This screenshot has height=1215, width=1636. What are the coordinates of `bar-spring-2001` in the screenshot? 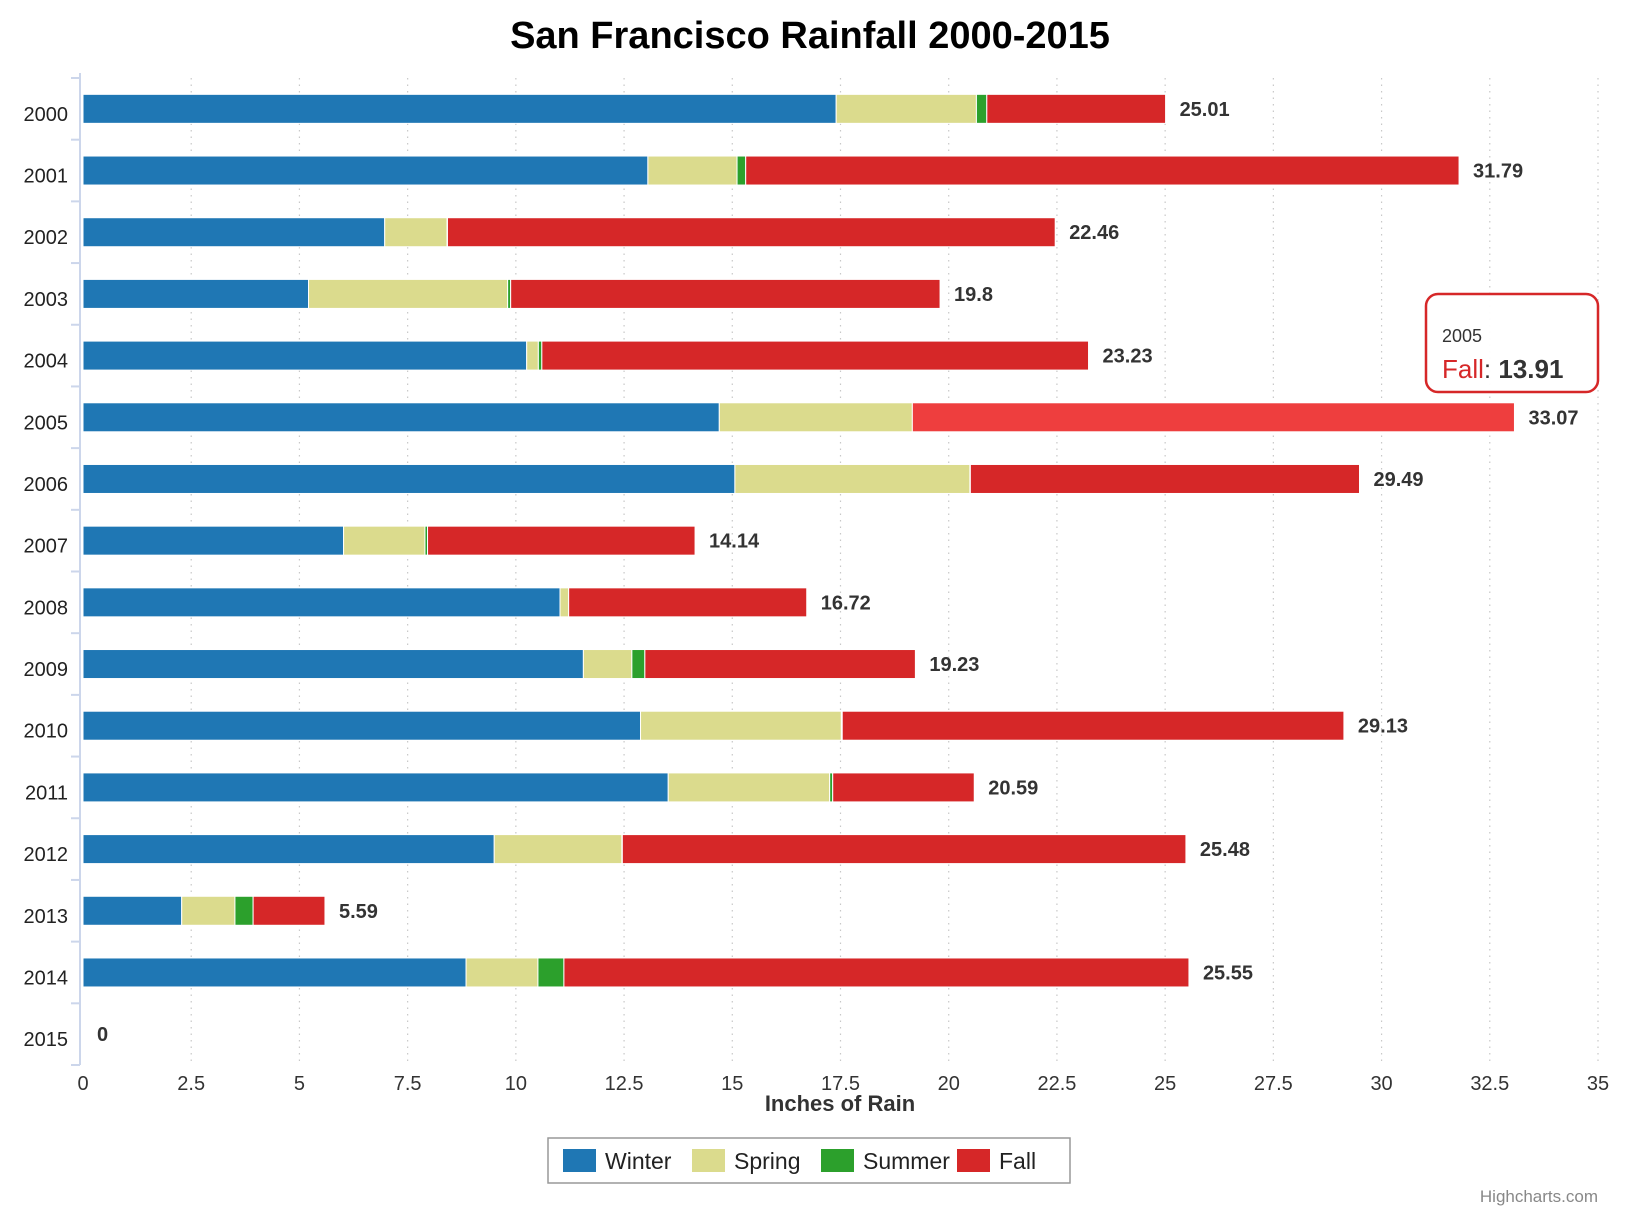 It's located at (692, 170).